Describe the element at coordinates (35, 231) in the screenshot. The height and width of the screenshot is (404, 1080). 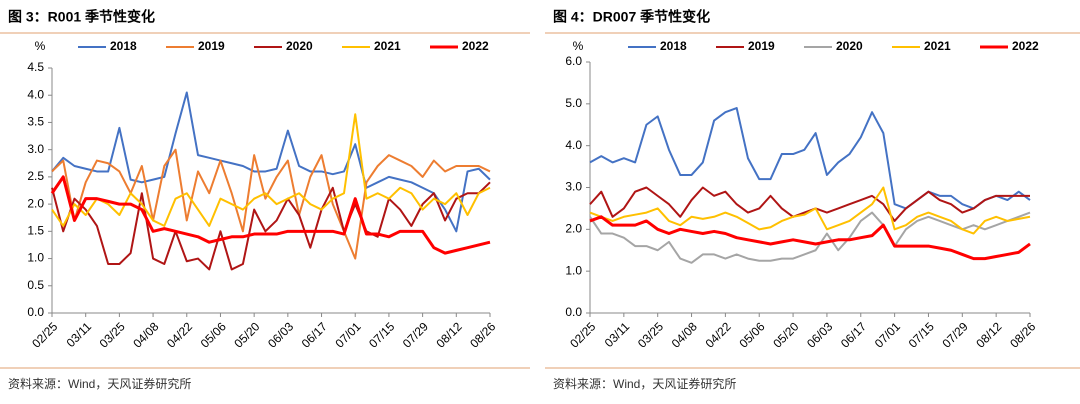
I see `y-tick-label: 1.5` at that location.